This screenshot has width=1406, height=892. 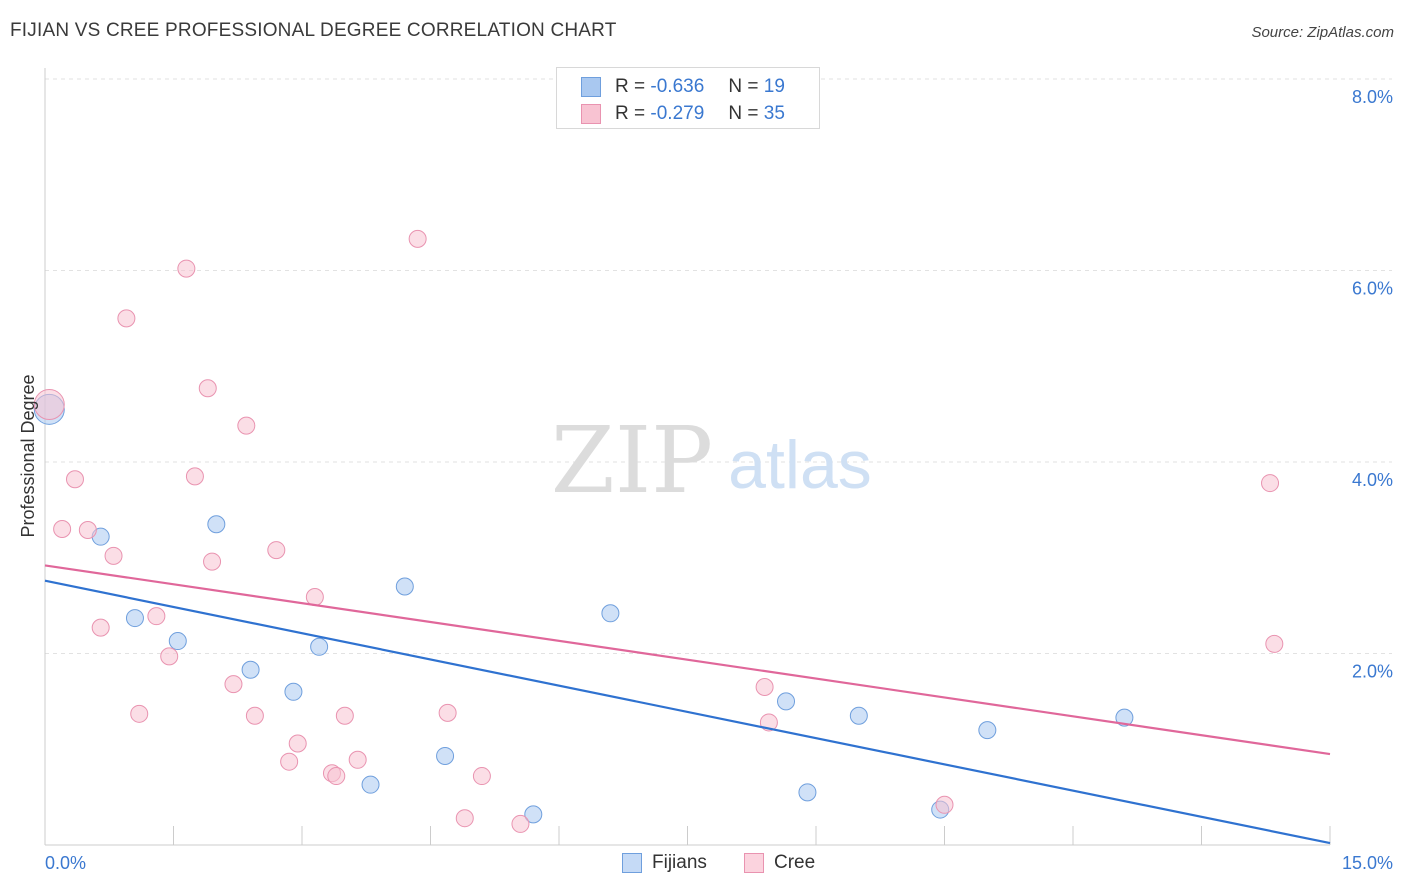 What do you see at coordinates (28, 455) in the screenshot?
I see `y-axis-label: Professional Degree` at bounding box center [28, 455].